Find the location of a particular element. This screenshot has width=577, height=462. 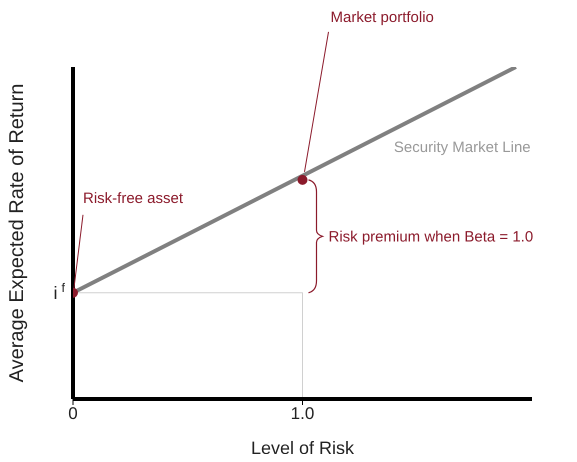

y-axis-title: Average Expected Rate of Return is located at coordinates (17, 233).